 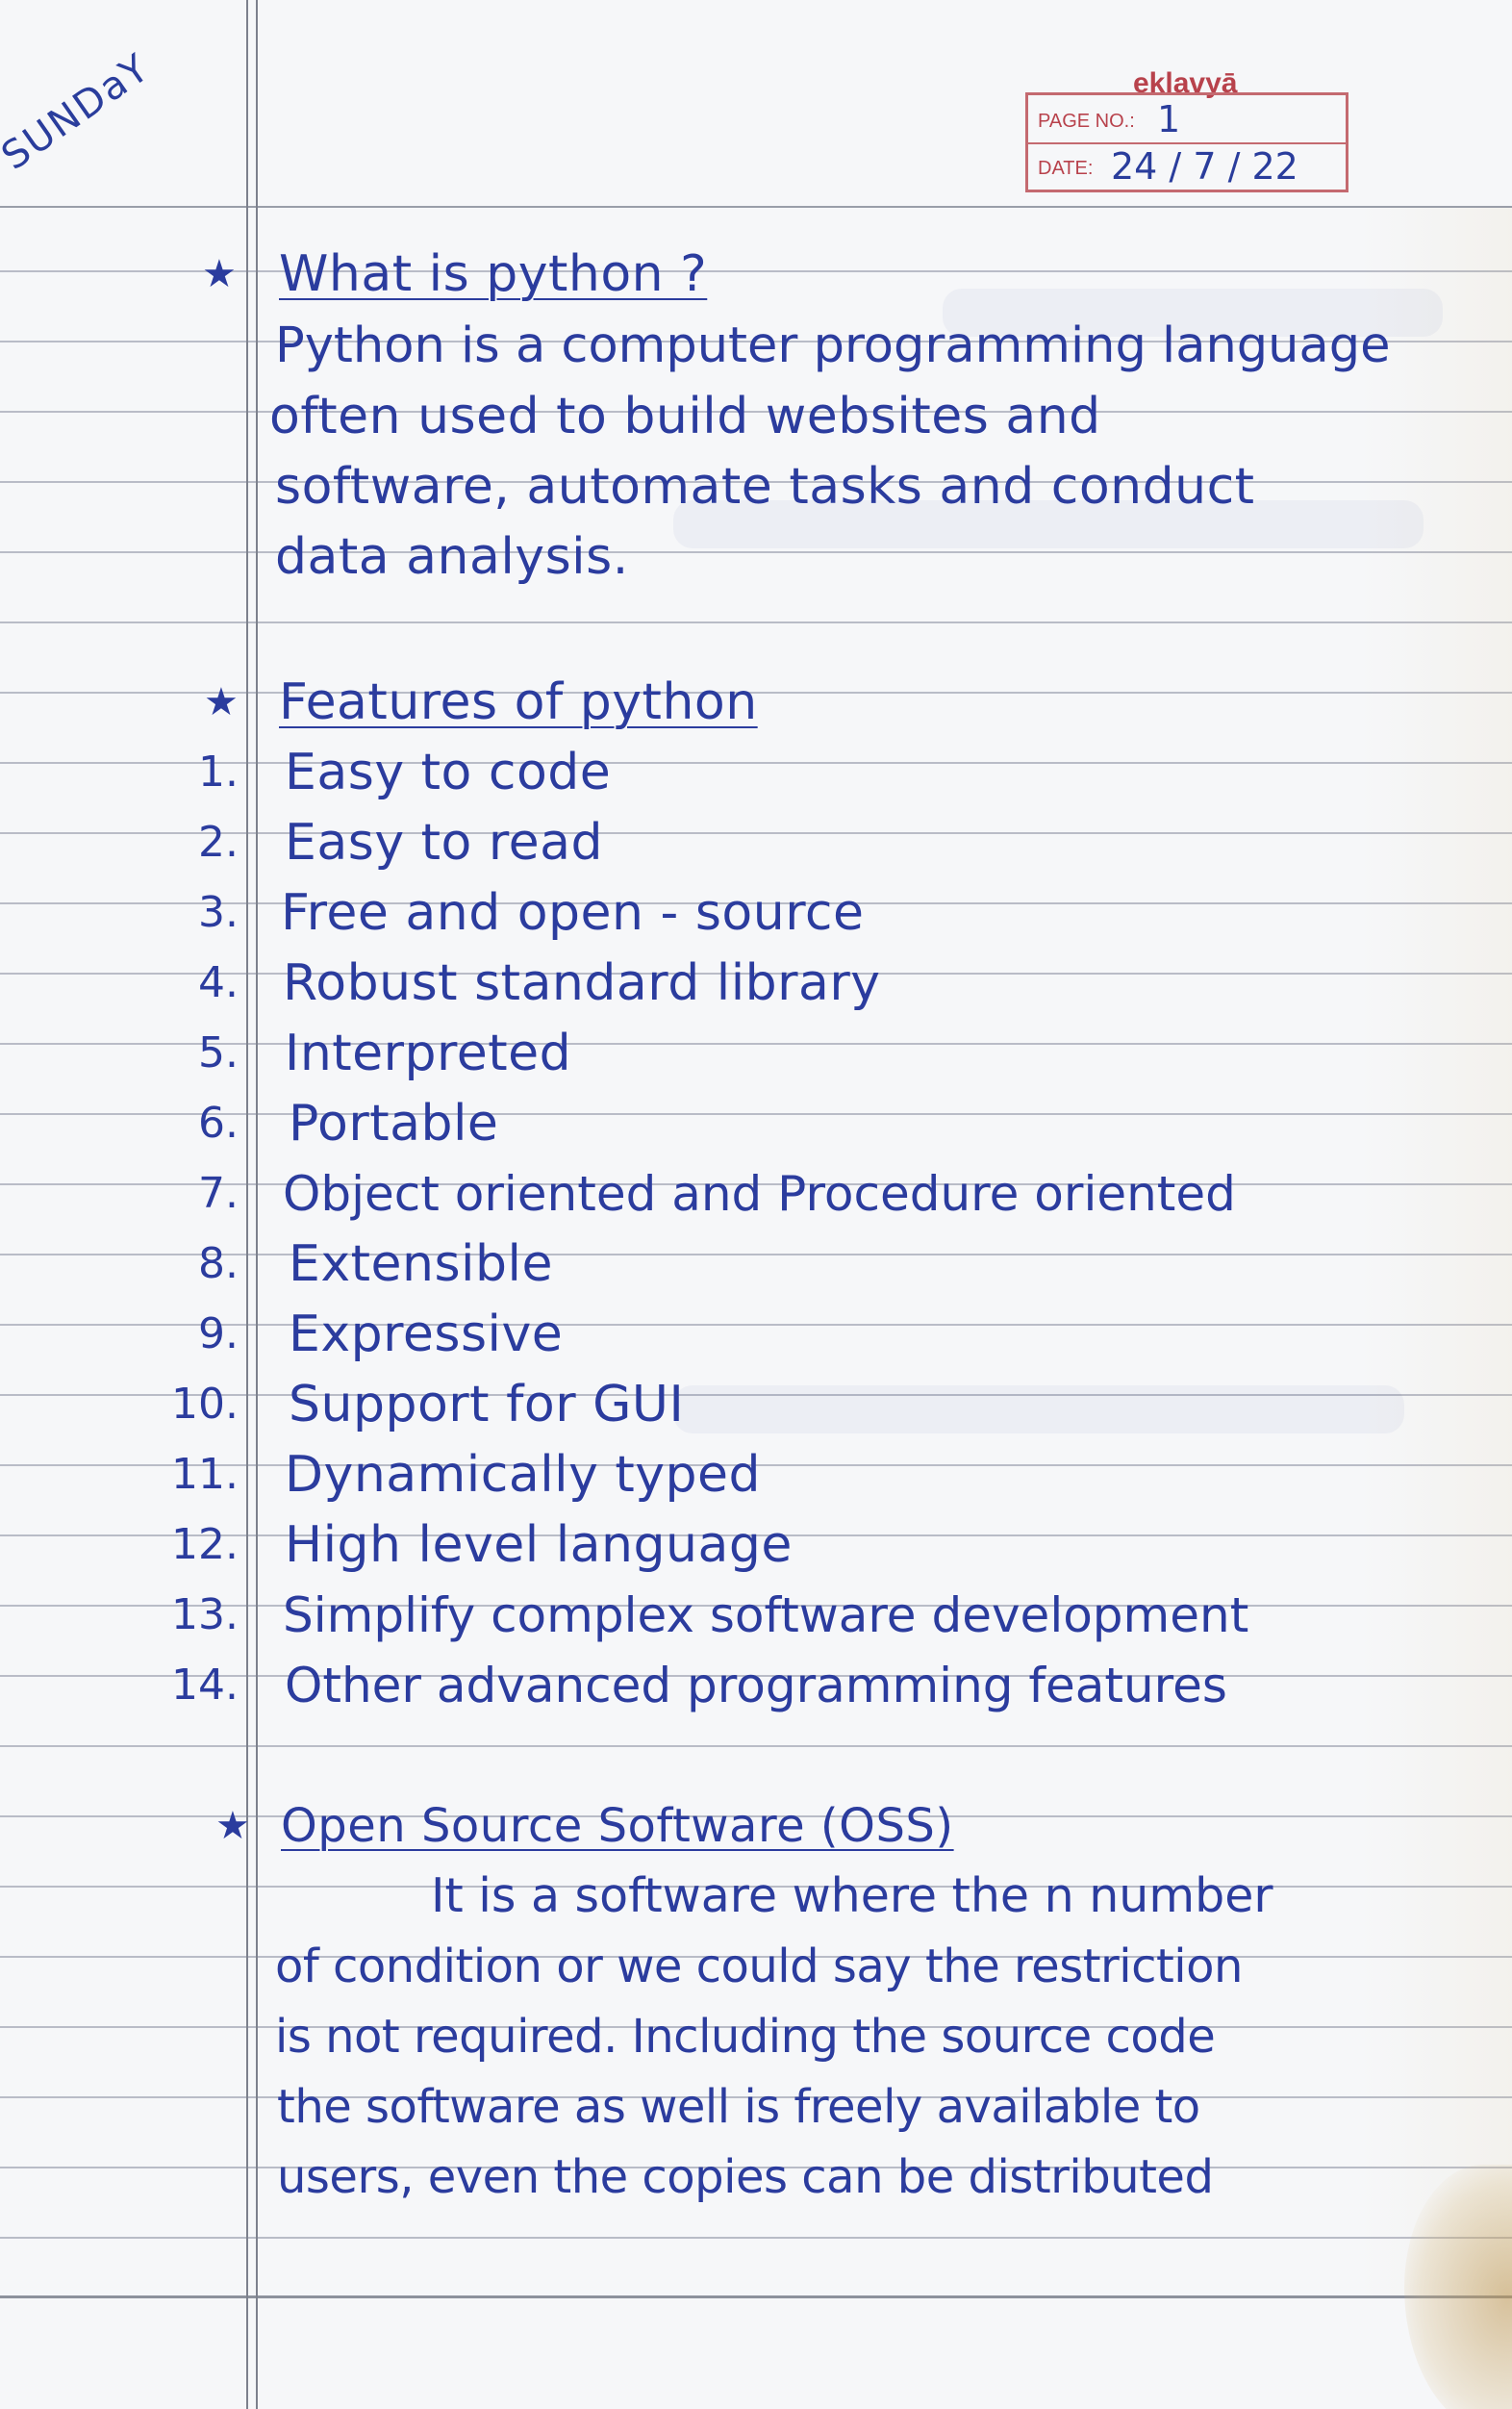 I want to click on section-heading-features: Features of python, so click(x=519, y=702).